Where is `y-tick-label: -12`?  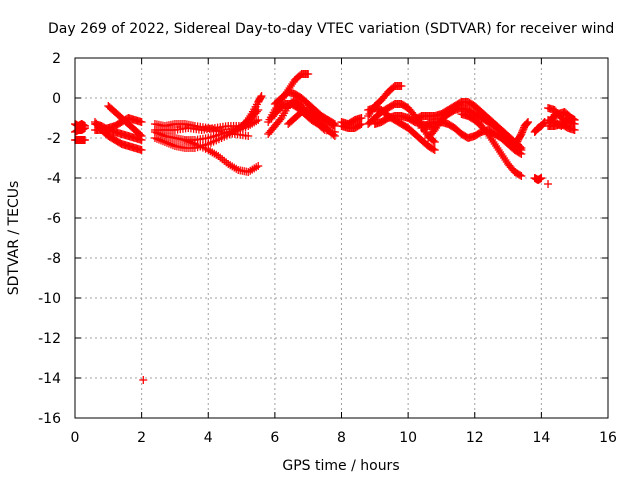 y-tick-label: -12 is located at coordinates (49, 339).